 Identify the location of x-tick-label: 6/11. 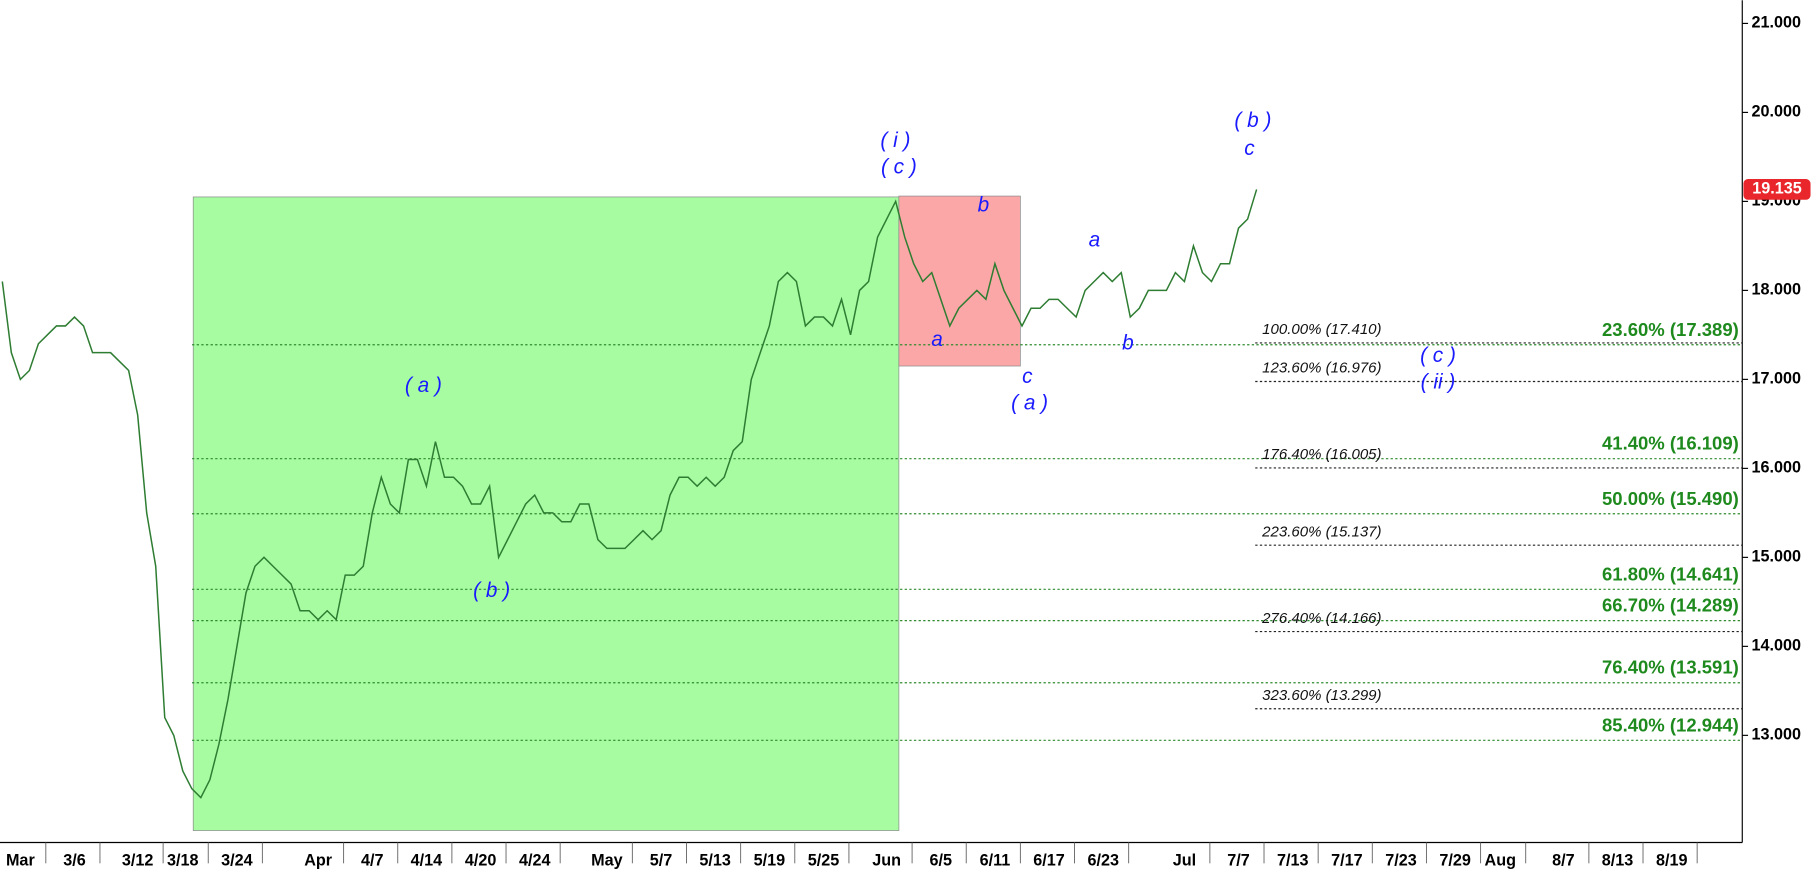
(995, 860).